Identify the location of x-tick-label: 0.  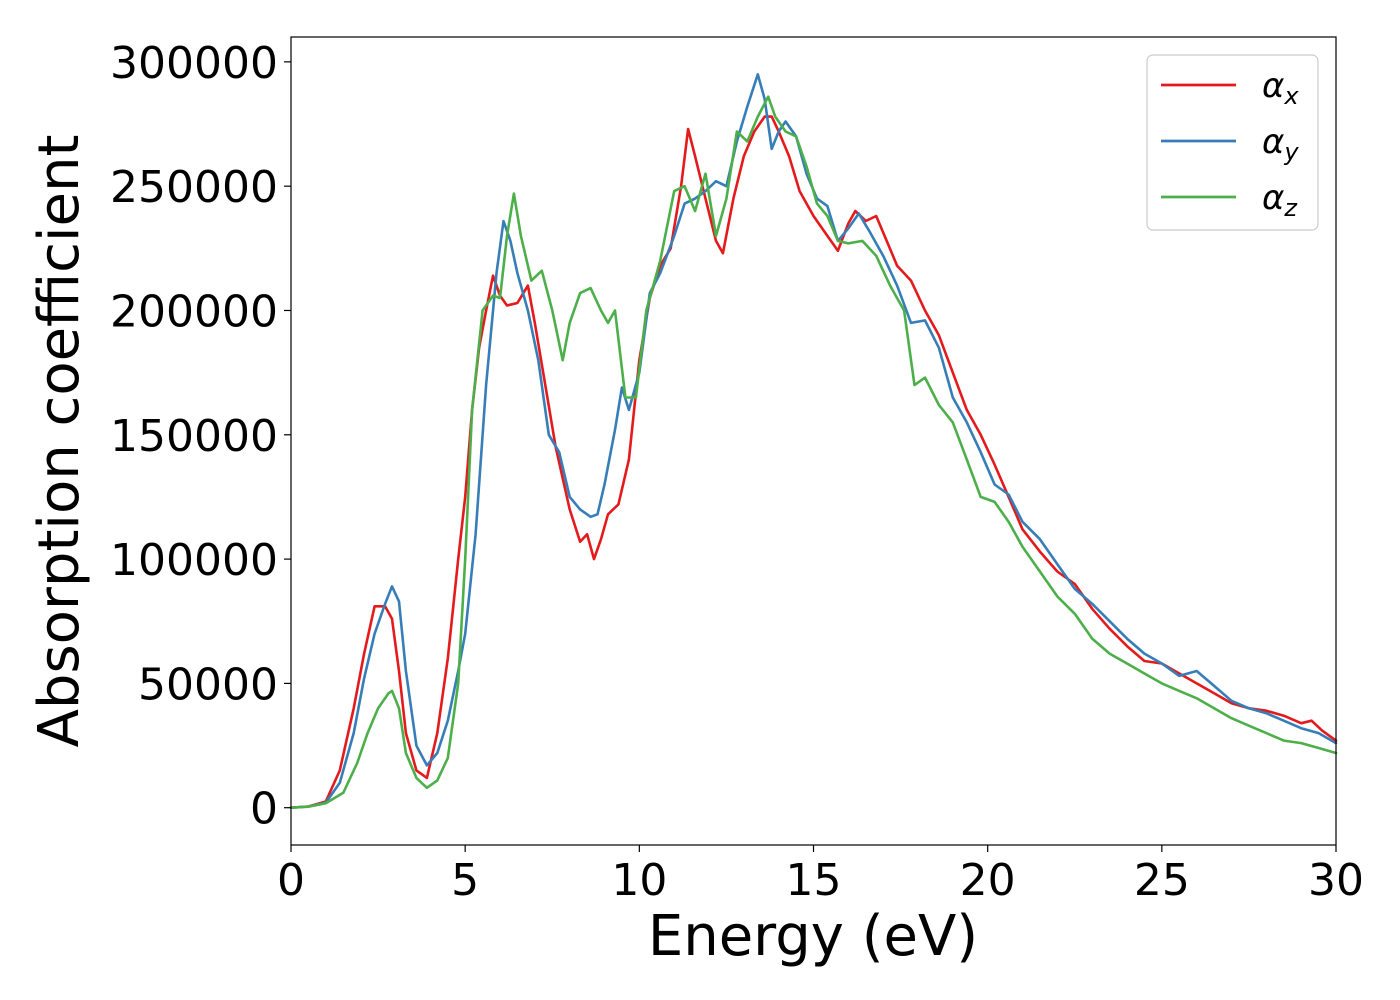
(291, 880).